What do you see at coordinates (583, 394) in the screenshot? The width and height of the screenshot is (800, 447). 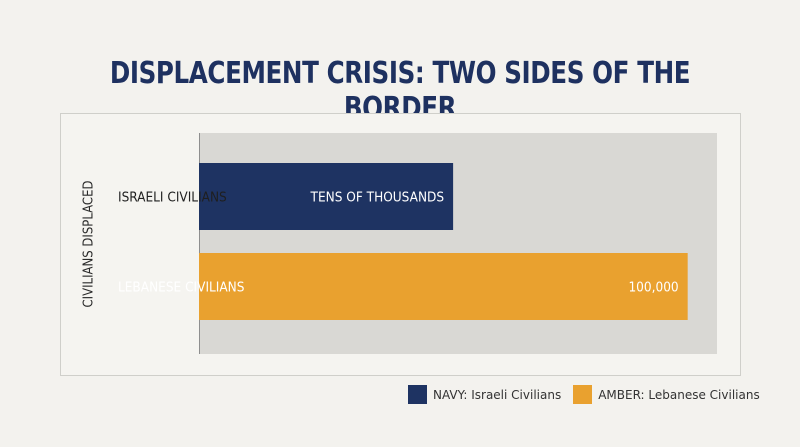 I see `legend-swatch-lebanese` at bounding box center [583, 394].